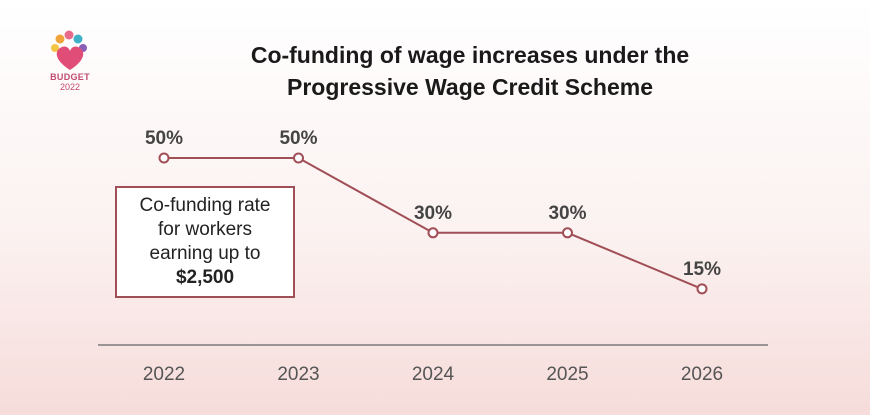 This screenshot has height=415, width=870. I want to click on logo-year: 2022, so click(70, 87).